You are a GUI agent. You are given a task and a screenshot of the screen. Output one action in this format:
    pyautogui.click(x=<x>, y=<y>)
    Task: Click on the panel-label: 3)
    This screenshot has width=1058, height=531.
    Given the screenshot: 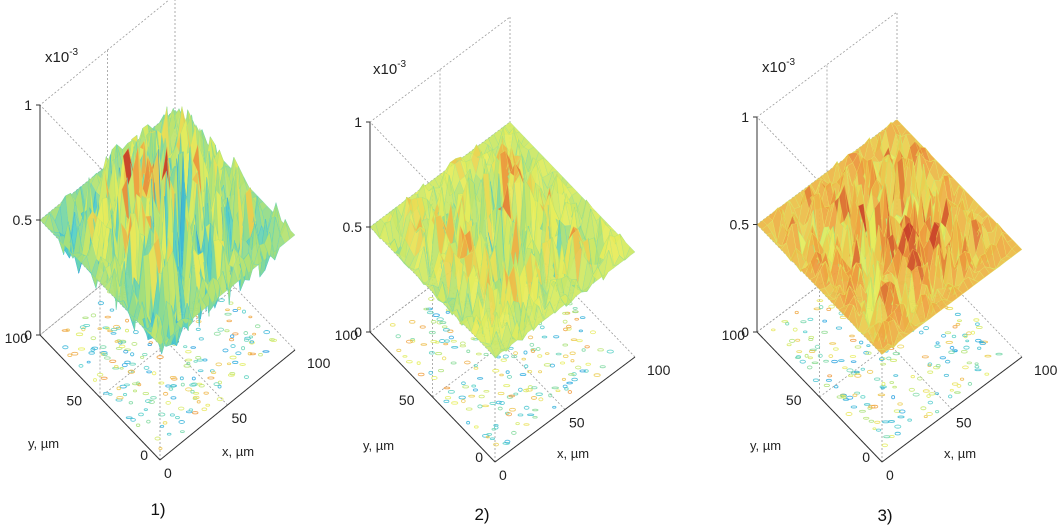 What is the action you would take?
    pyautogui.click(x=884, y=515)
    